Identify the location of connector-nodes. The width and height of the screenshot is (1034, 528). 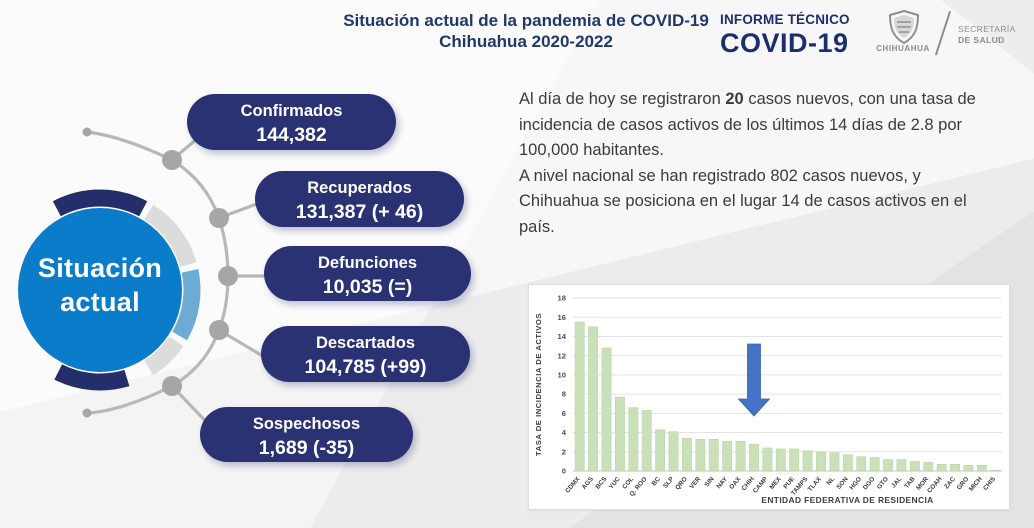
(160, 272).